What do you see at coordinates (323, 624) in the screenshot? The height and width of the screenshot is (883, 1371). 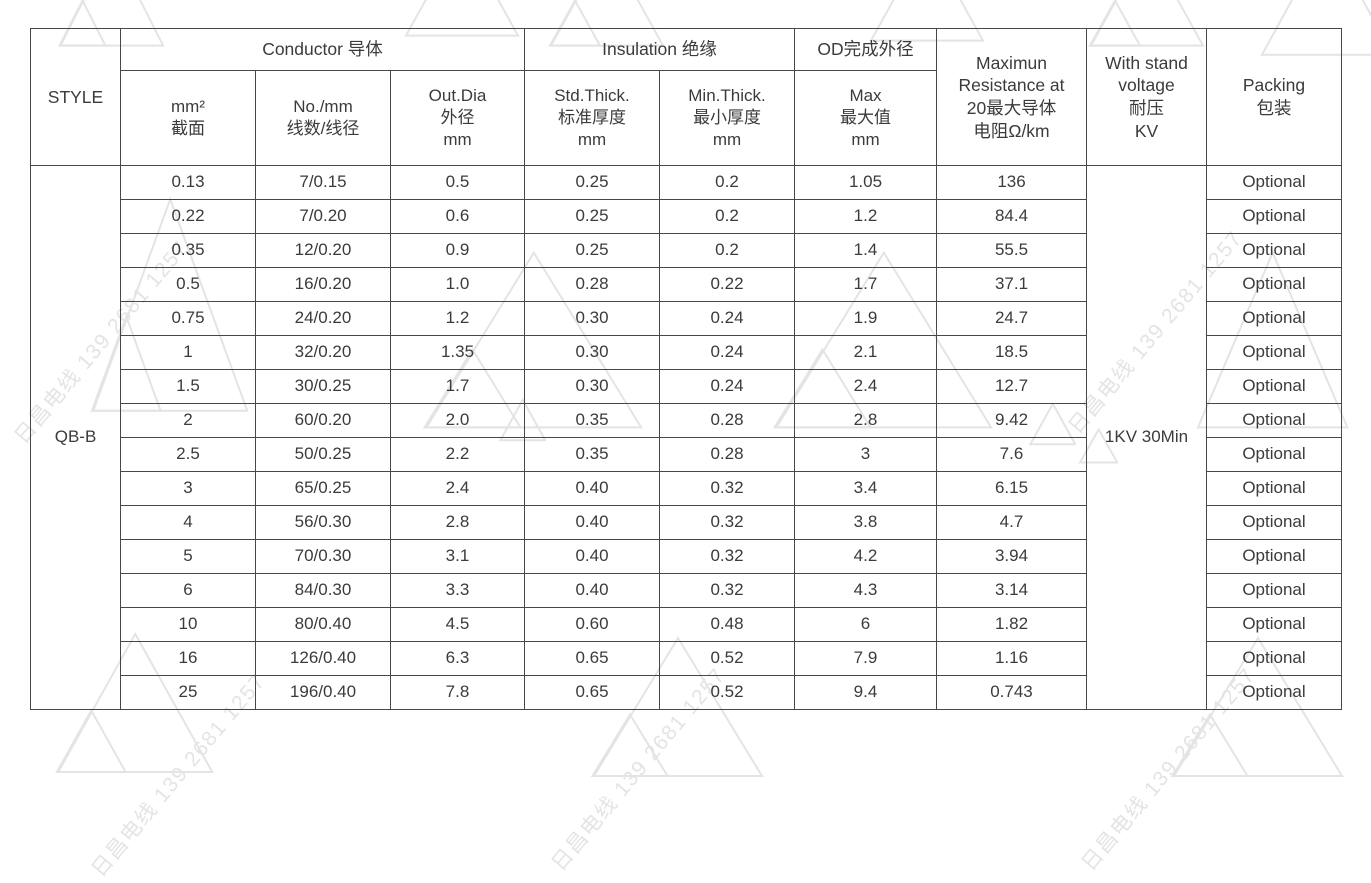 I see `table-cell: 80/0.40` at bounding box center [323, 624].